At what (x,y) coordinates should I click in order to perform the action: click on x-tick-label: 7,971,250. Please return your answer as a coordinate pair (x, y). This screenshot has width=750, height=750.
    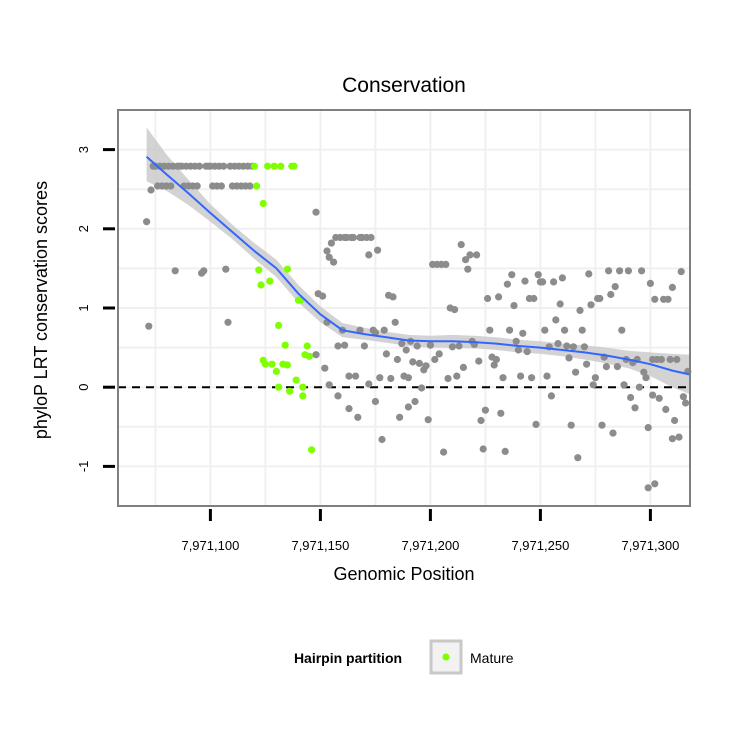
    Looking at the image, I should click on (540, 545).